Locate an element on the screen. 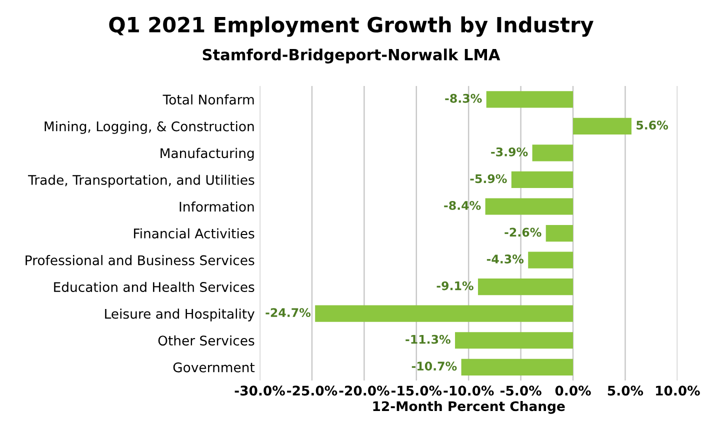  data-label: -24.7% is located at coordinates (288, 313).